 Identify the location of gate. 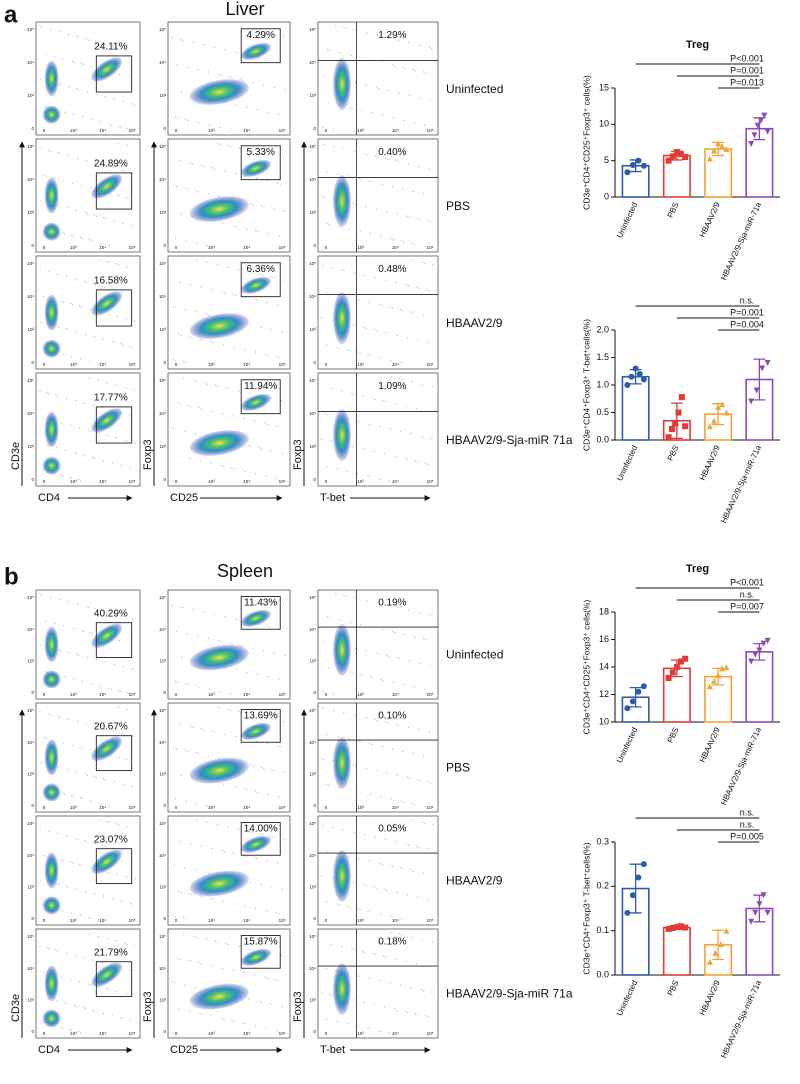
(260, 46).